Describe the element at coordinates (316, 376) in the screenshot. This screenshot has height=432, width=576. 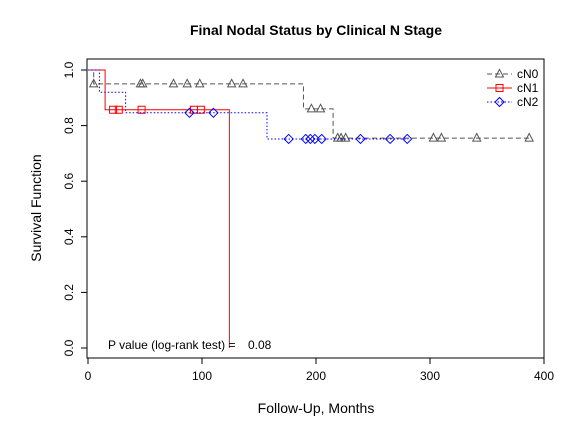
I see `x-tick-label: 200` at that location.